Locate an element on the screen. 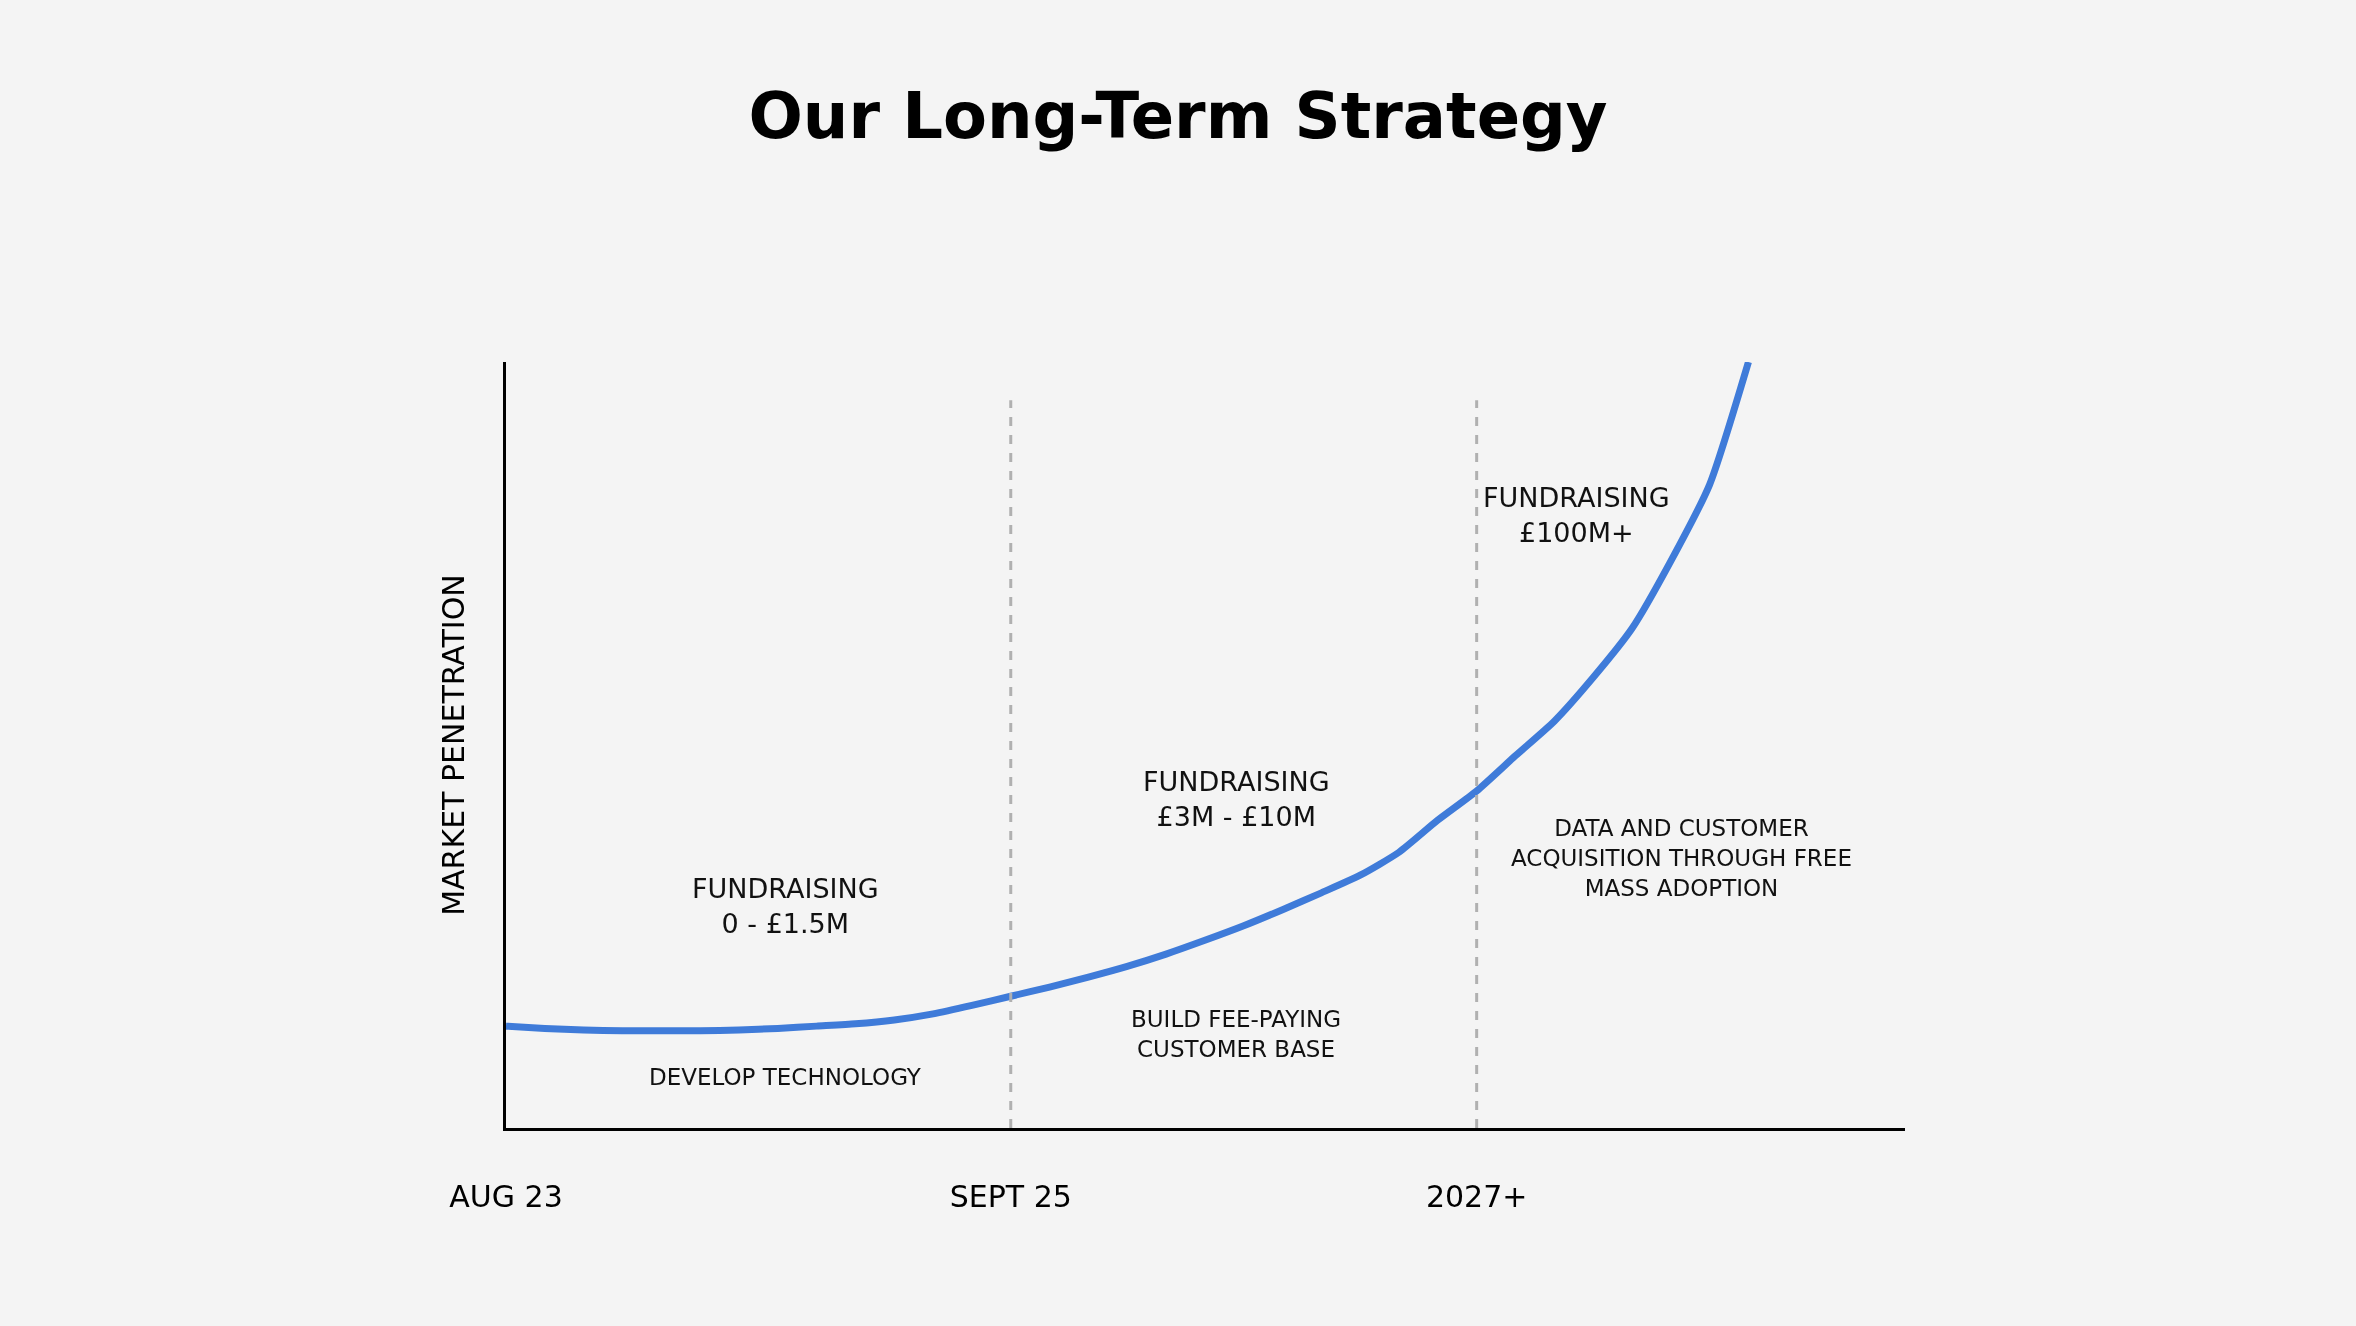 The height and width of the screenshot is (1326, 2356). x-tick-label: AUG 23 is located at coordinates (506, 1196).